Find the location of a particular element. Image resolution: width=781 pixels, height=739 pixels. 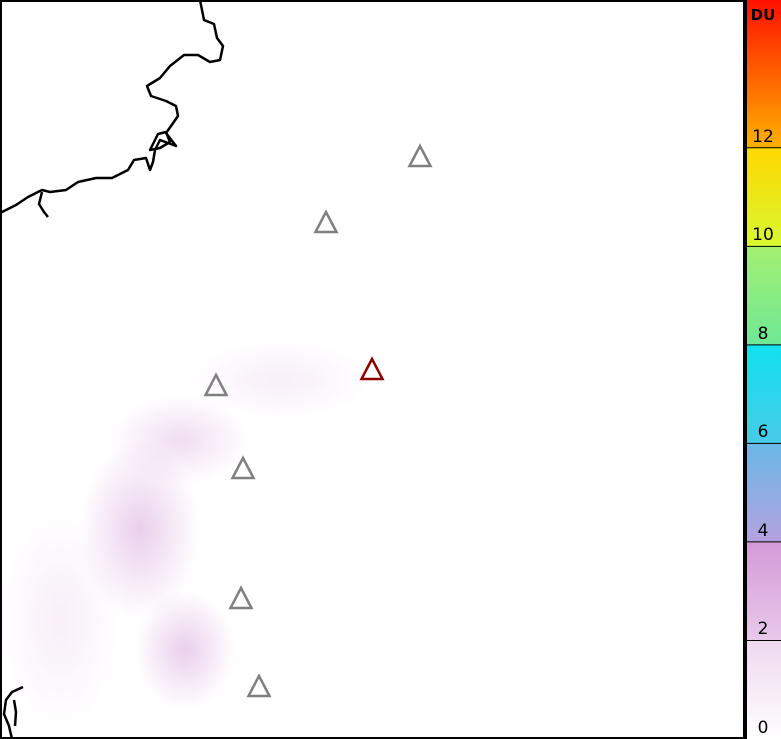

colorbar is located at coordinates (763, 369).